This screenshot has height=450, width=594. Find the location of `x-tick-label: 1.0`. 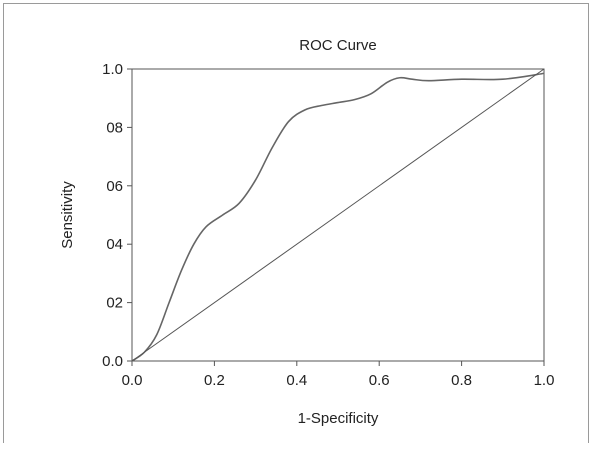

x-tick-label: 1.0 is located at coordinates (544, 380).